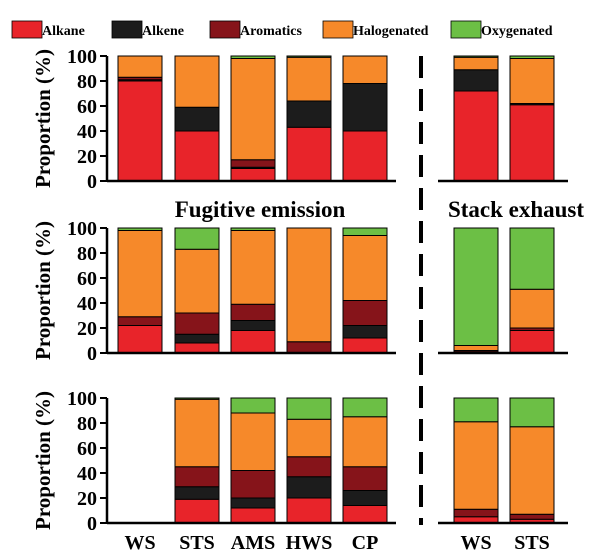  Describe the element at coordinates (271, 31) in the screenshot. I see `legend-label-aromatics: Aromatics` at that location.